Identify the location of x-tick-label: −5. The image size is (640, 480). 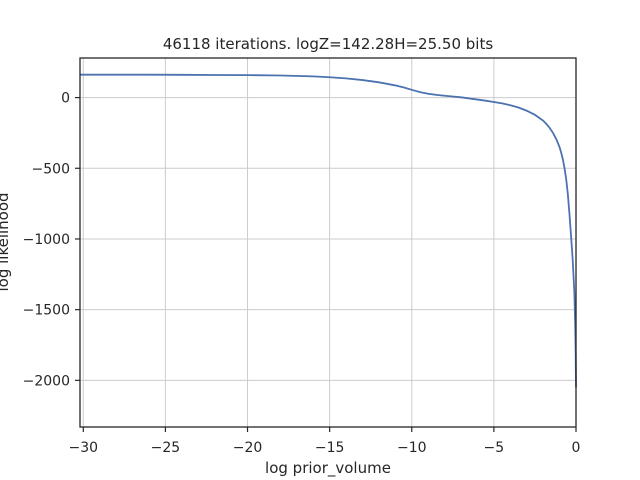
(494, 448).